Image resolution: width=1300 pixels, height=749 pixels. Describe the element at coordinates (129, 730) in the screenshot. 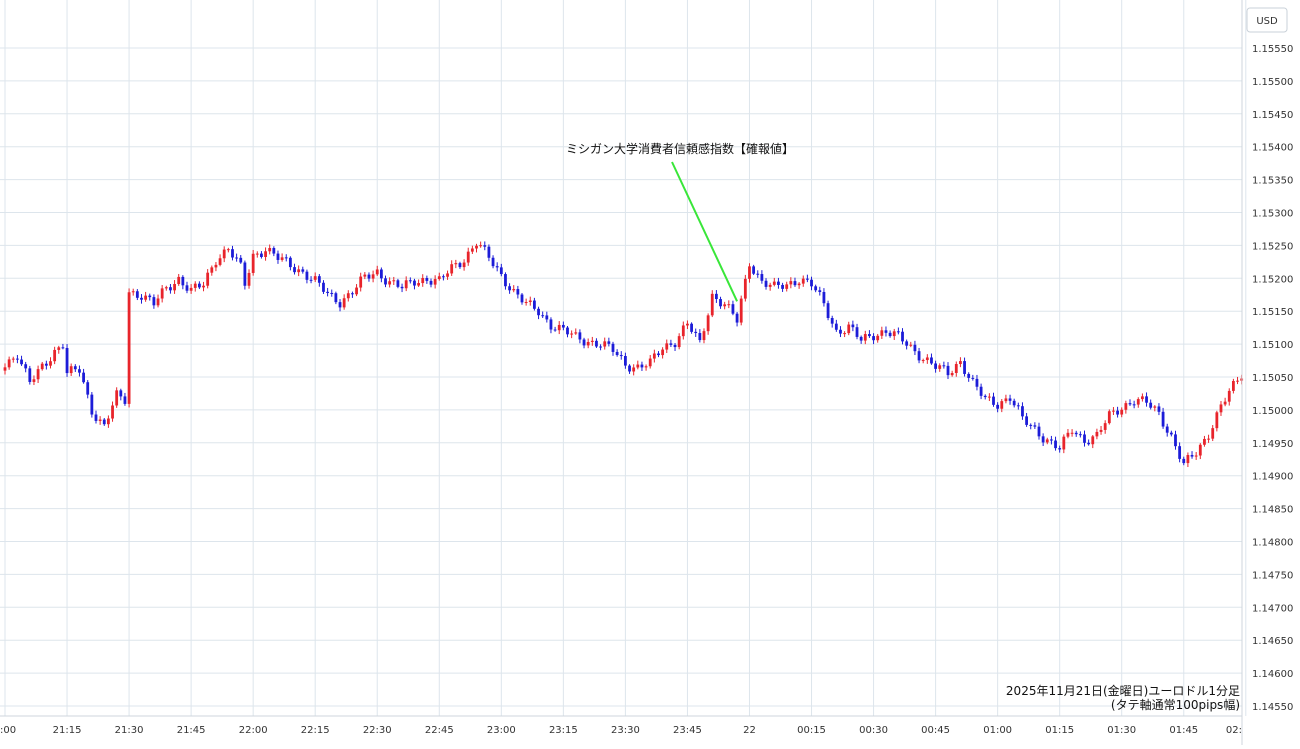

I see `time-tick-label: 21:30` at that location.